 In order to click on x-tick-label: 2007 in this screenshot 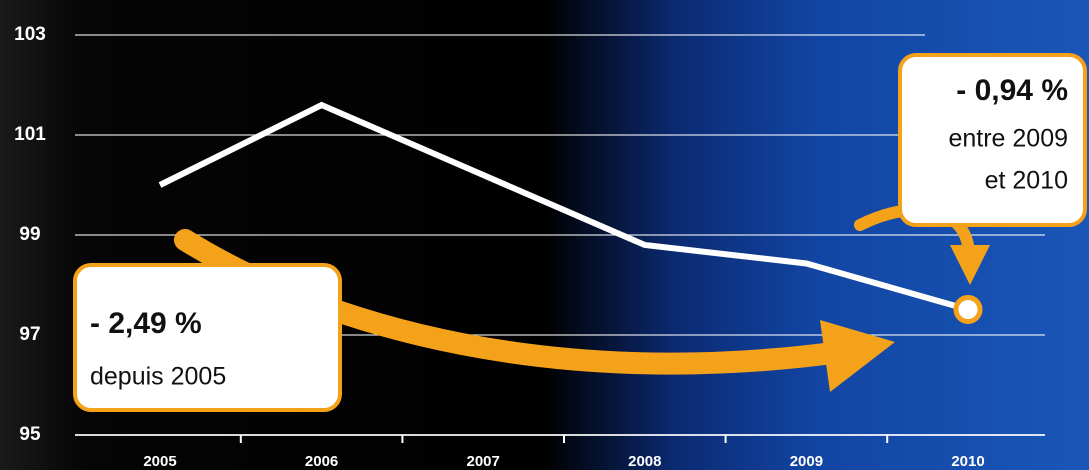, I will do `click(483, 461)`.